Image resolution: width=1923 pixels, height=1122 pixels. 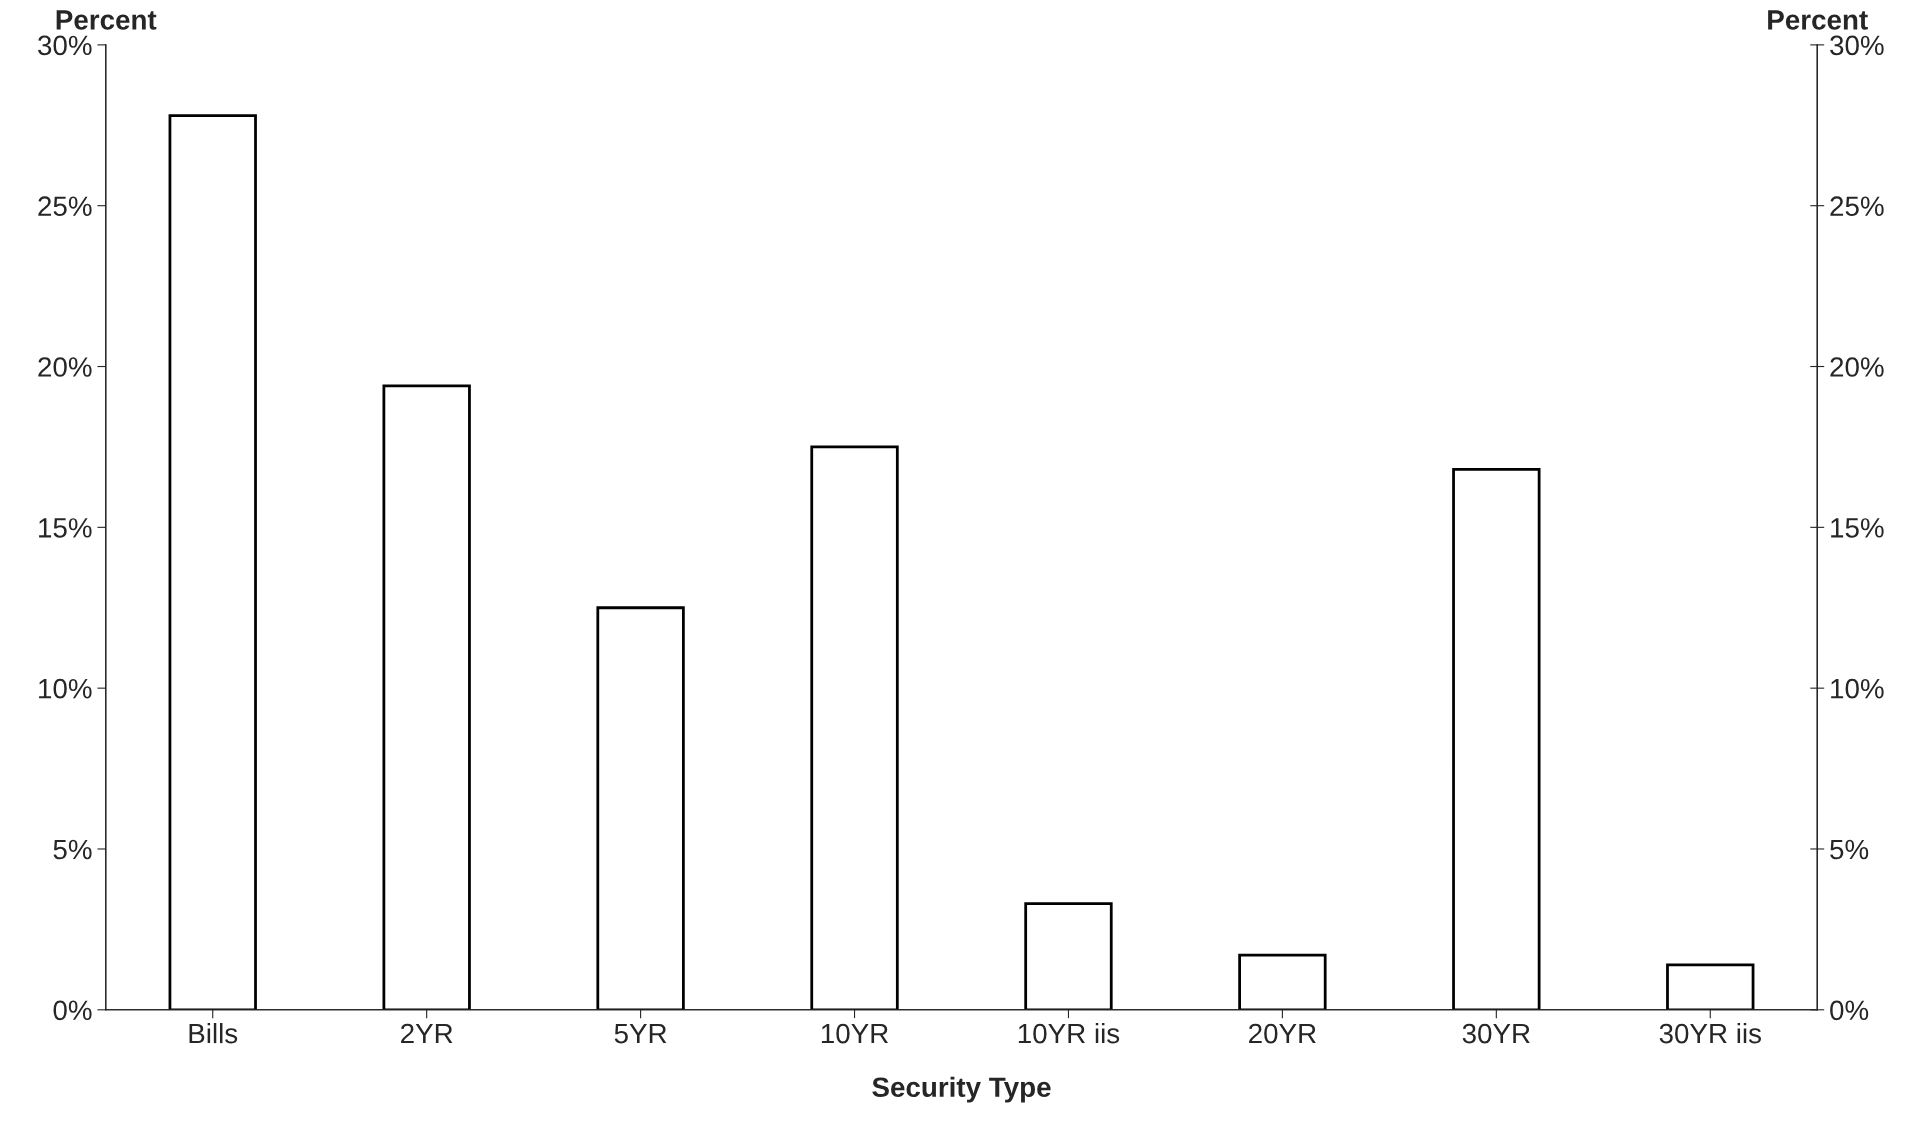 What do you see at coordinates (65, 367) in the screenshot?
I see `y-tick-label: 20%` at bounding box center [65, 367].